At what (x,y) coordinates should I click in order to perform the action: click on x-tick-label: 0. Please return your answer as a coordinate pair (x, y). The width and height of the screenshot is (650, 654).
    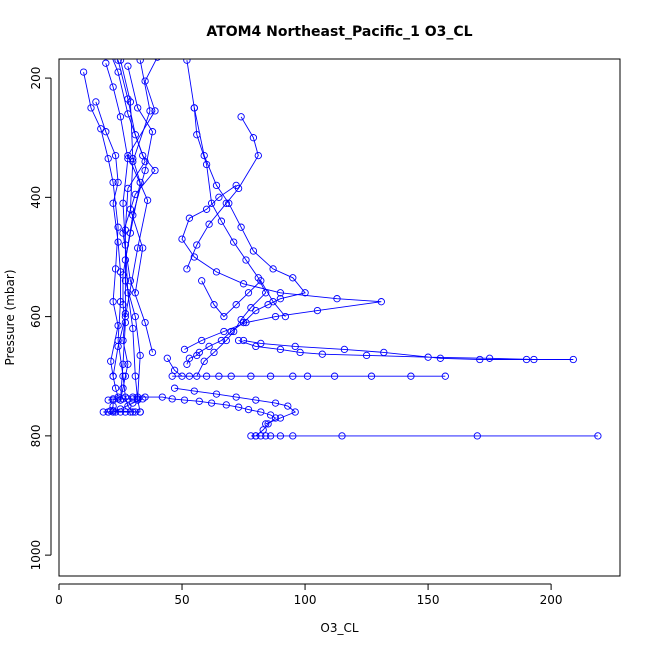
    Looking at the image, I should click on (59, 600).